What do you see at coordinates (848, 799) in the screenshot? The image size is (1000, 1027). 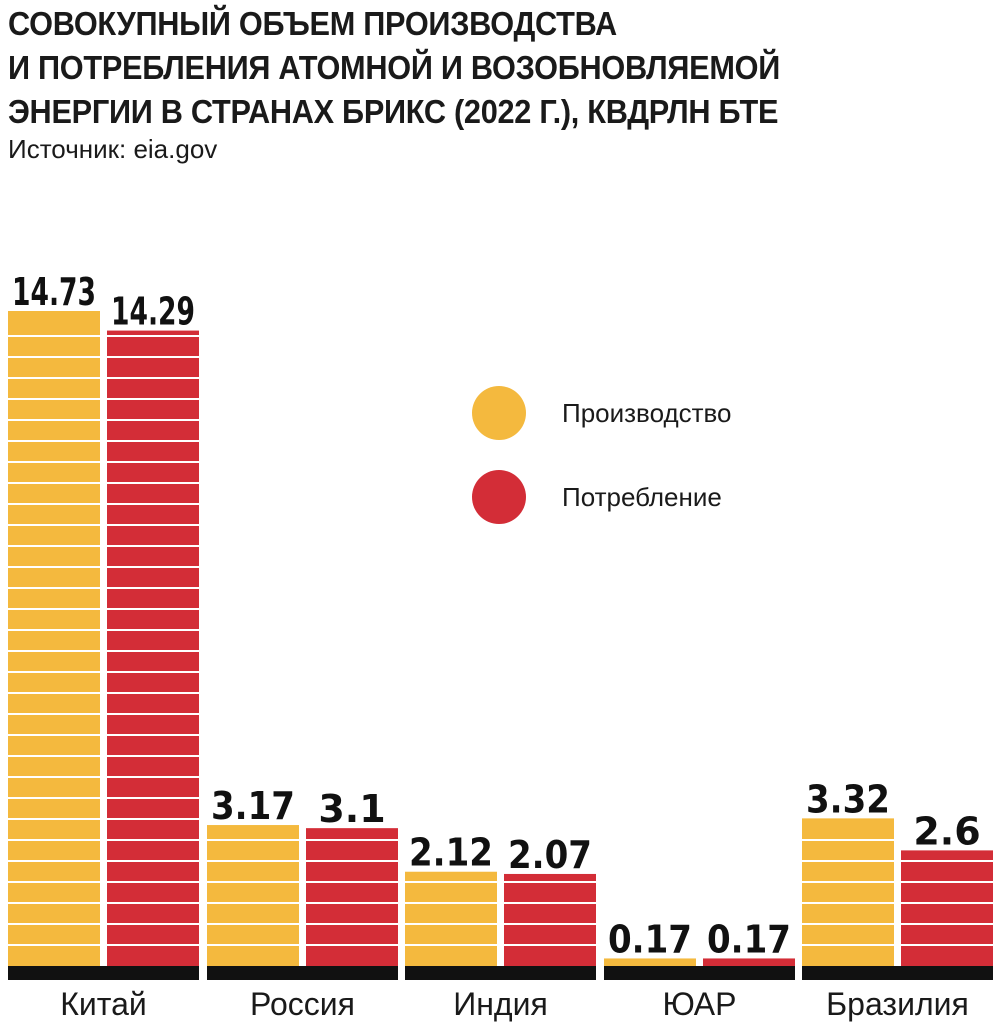 I see `value-label-production-5: 3.32` at bounding box center [848, 799].